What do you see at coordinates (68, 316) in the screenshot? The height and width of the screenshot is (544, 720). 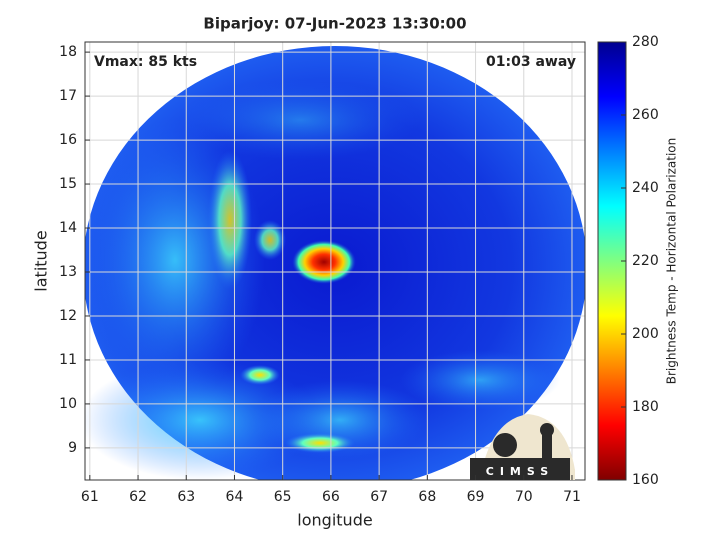 I see `y-tick-label: 12` at bounding box center [68, 316].